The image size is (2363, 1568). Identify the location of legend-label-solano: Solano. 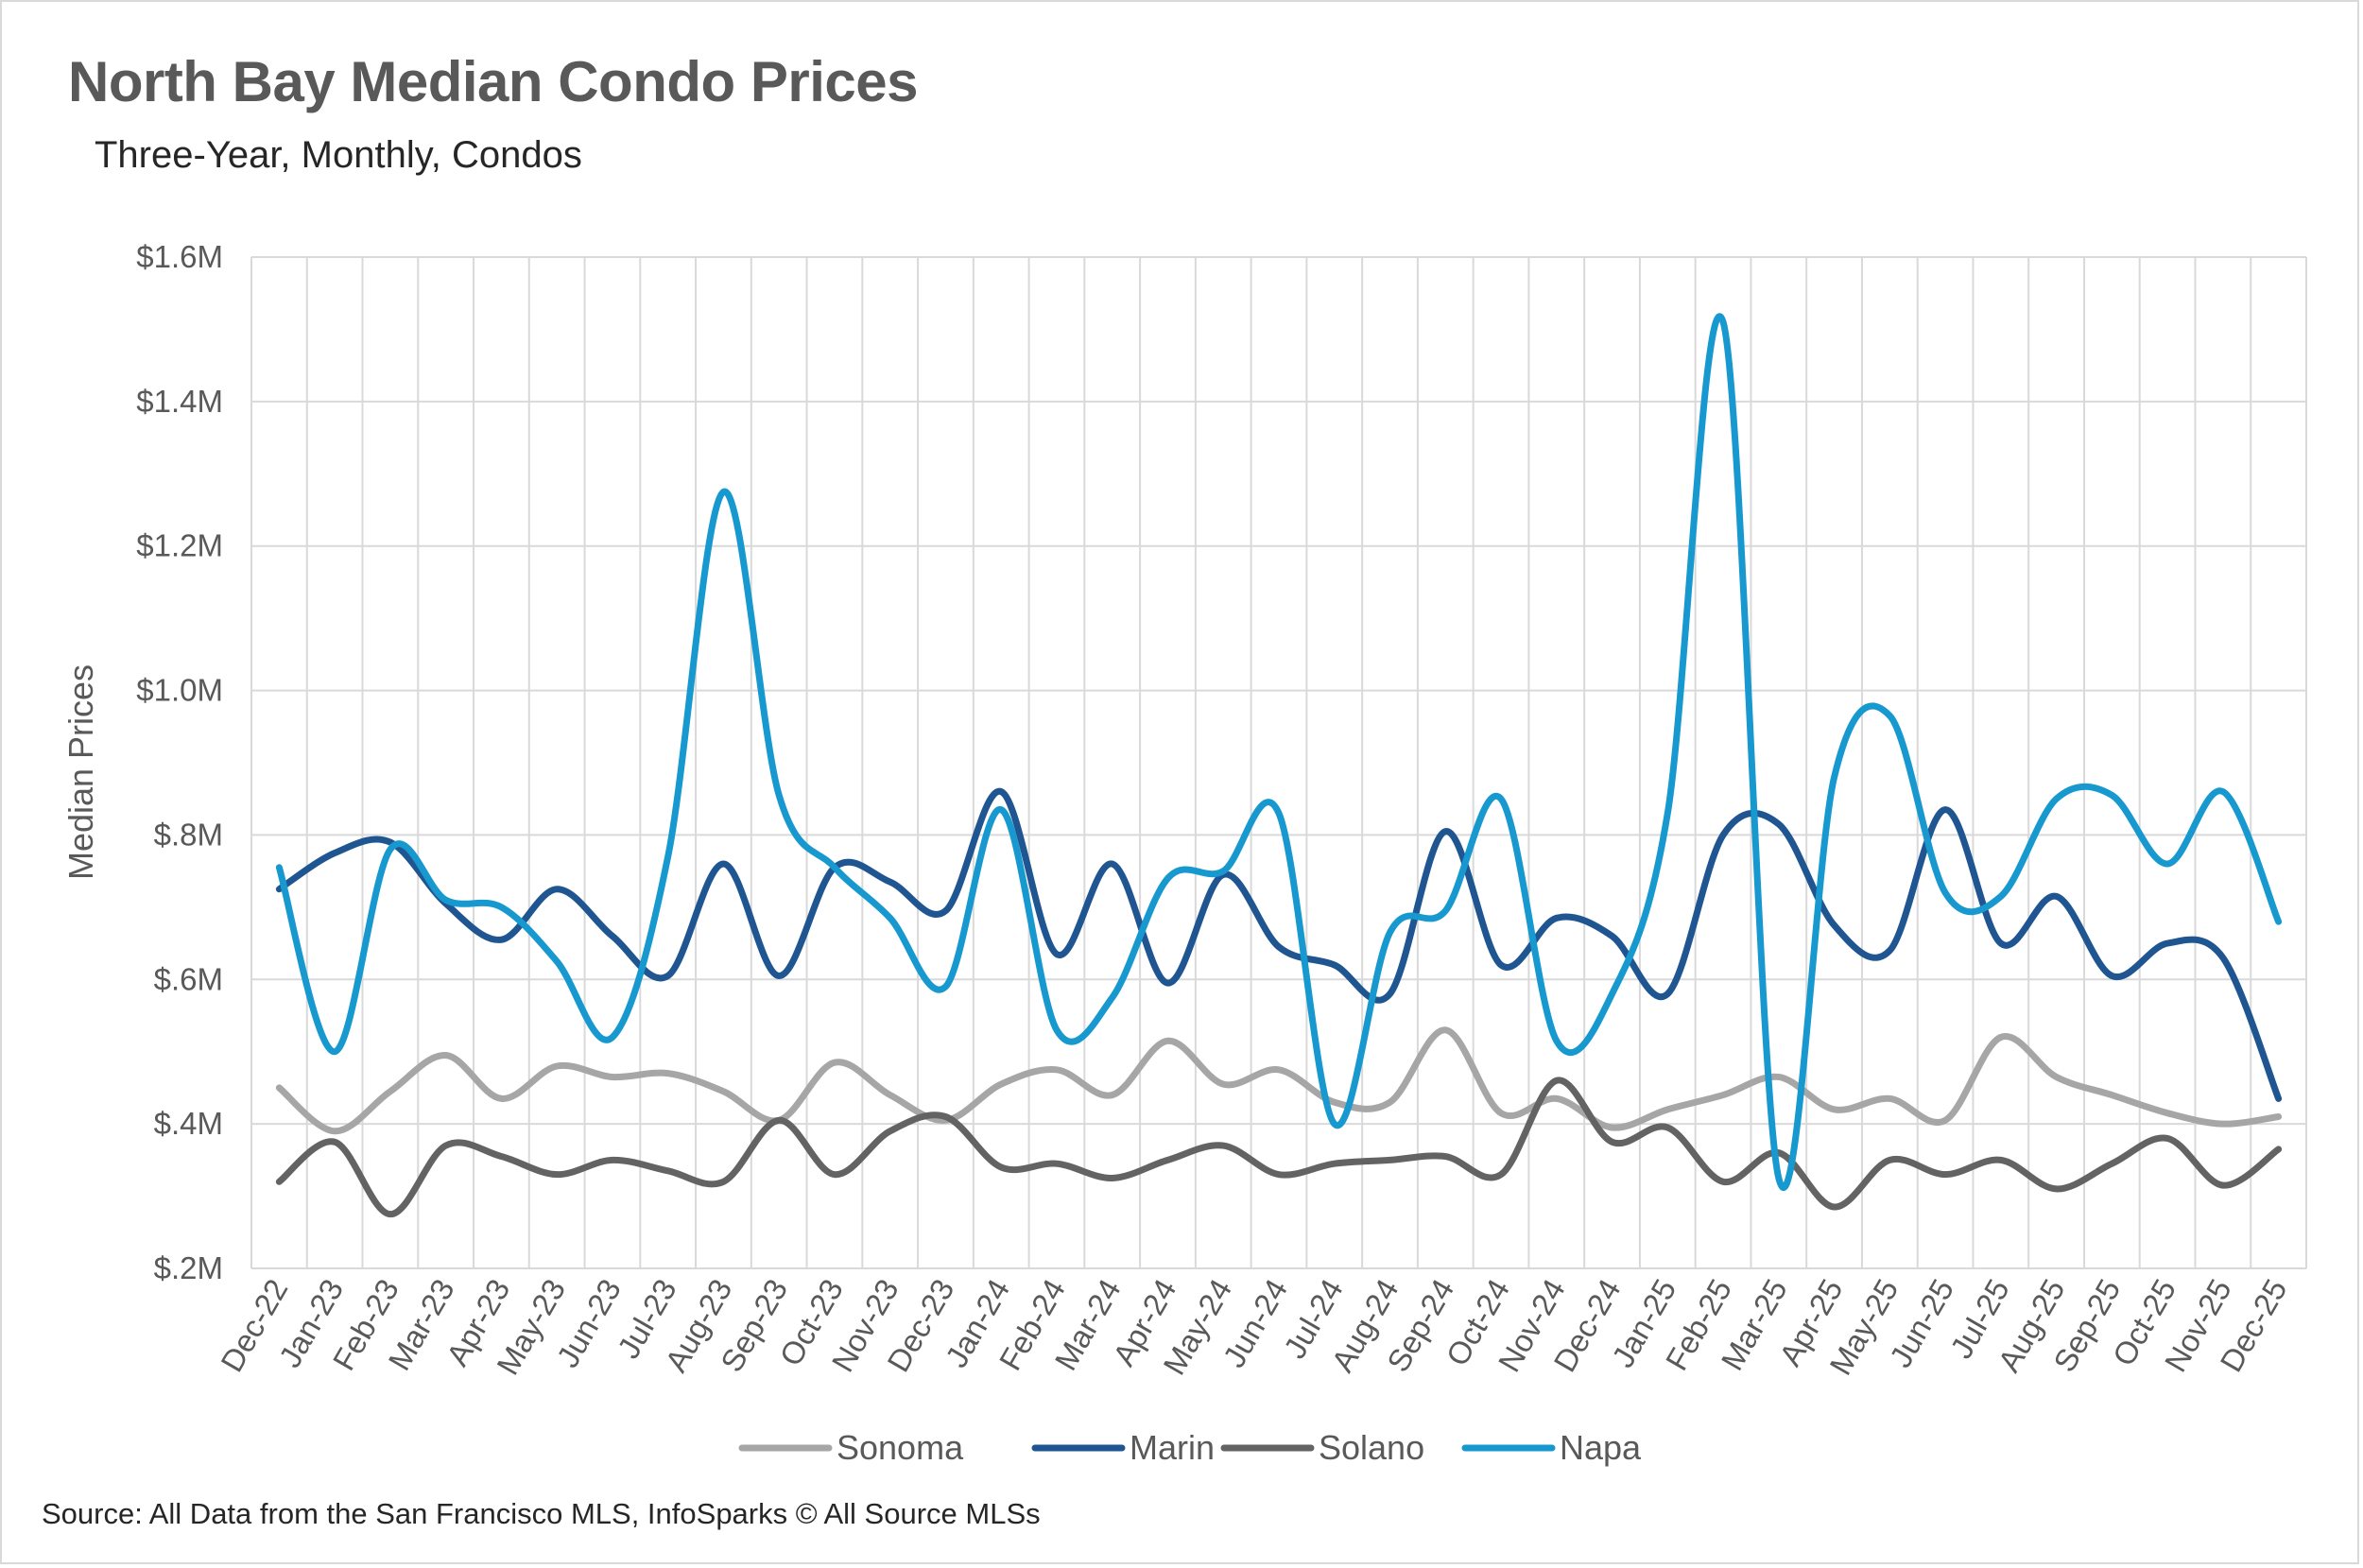
(1371, 1447).